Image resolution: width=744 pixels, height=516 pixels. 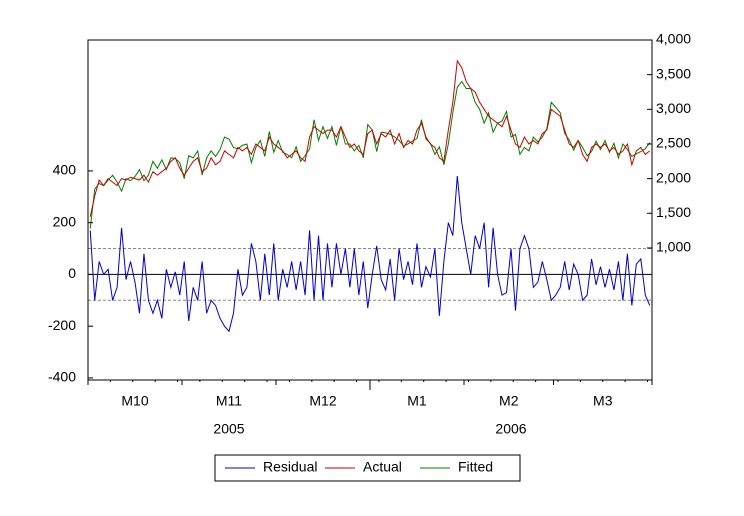 I want to click on y2-tick-label: 2,500, so click(x=673, y=143).